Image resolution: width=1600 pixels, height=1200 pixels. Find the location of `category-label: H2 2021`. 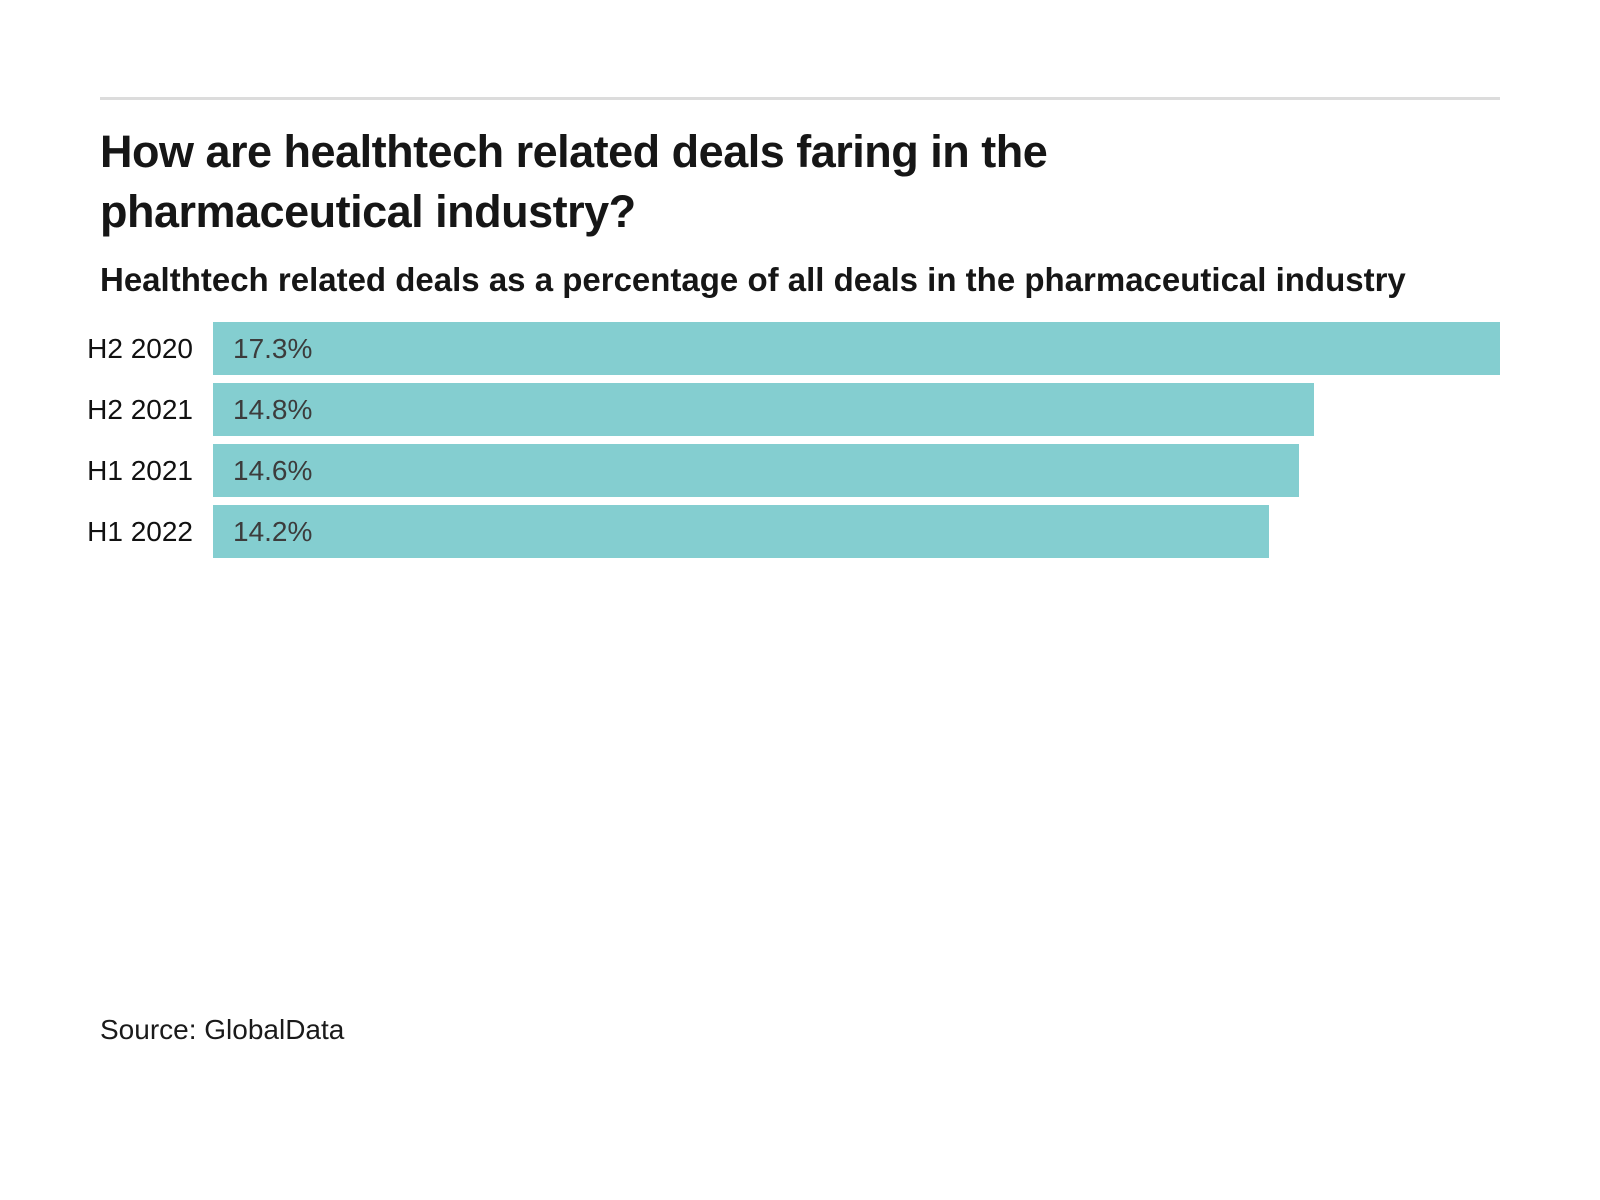

category-label: H2 2021 is located at coordinates (140, 409).